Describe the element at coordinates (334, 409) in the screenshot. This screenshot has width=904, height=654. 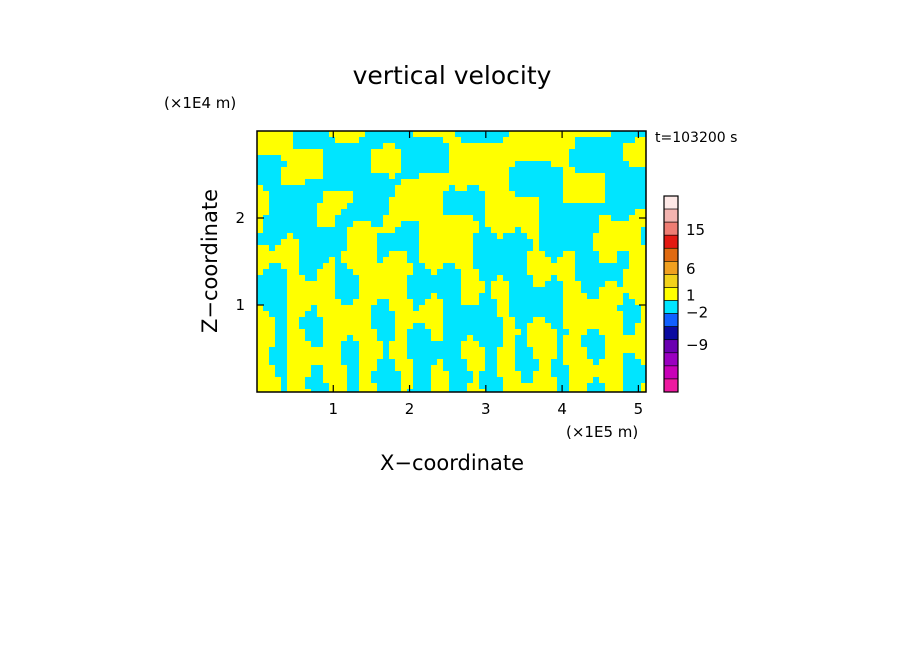
I see `x-tick-label: 1` at that location.